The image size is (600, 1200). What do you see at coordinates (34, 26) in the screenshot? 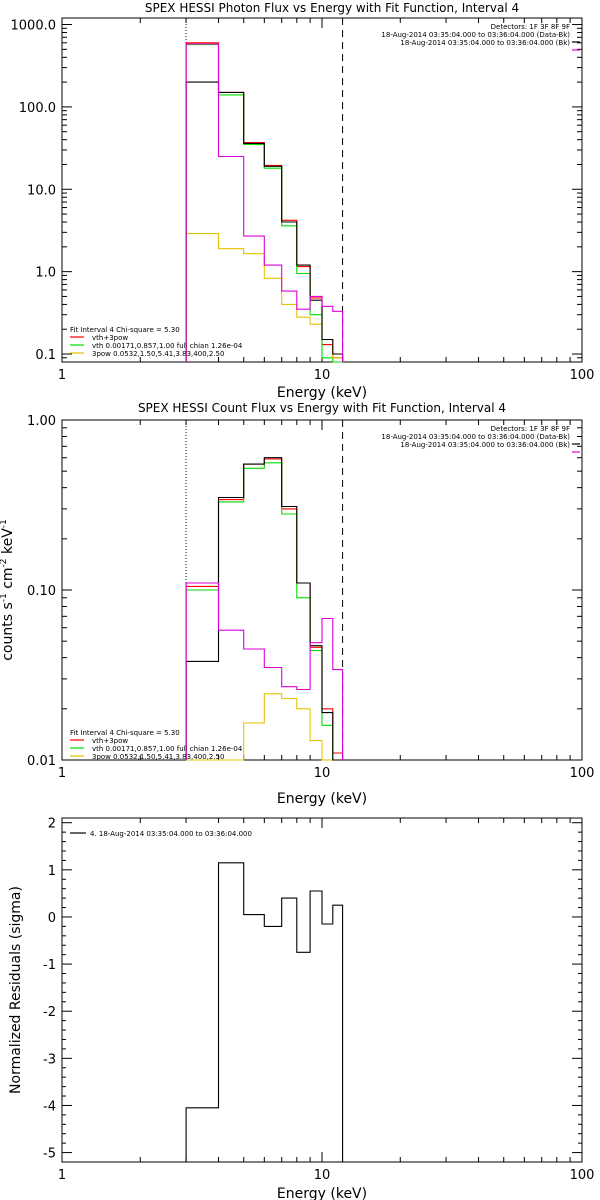
I see `y-tick-label: 1000.0` at bounding box center [34, 26].